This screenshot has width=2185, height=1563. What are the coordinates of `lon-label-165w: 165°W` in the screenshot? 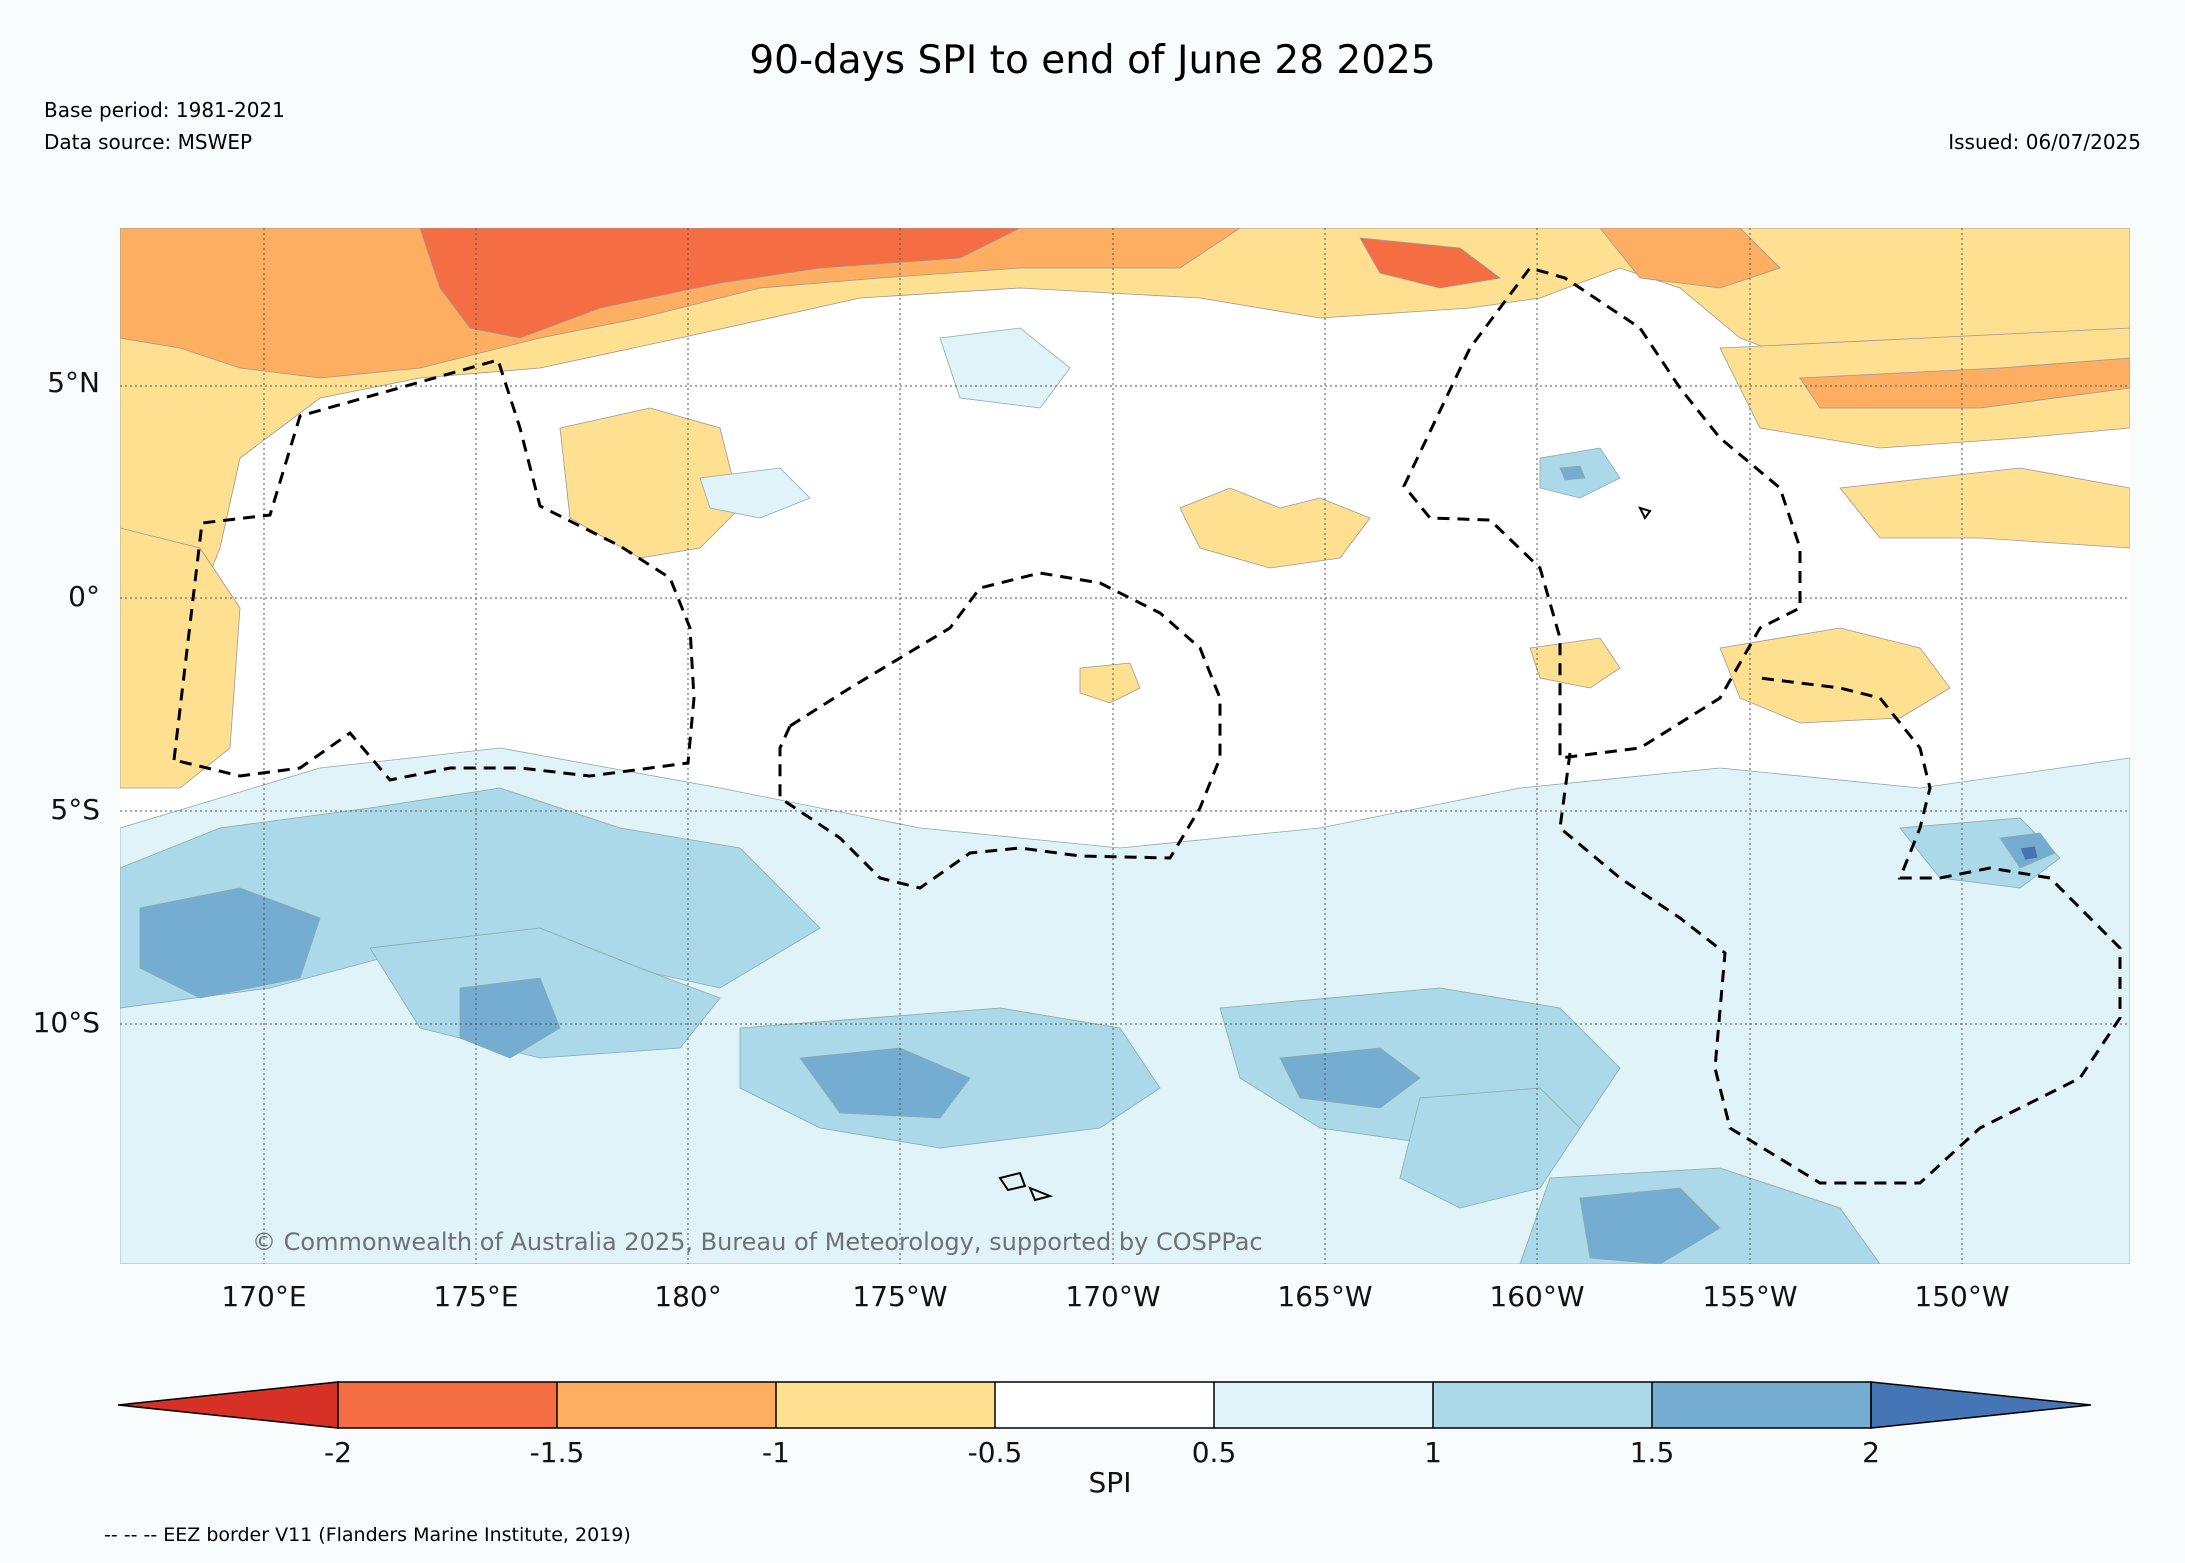 It's located at (1325, 1296).